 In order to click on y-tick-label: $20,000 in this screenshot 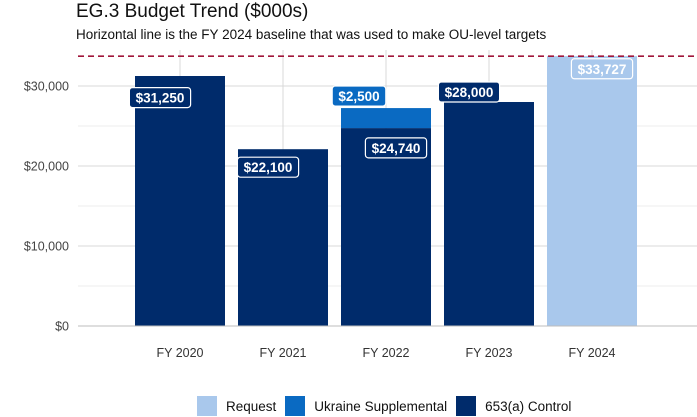, I will do `click(46, 167)`.